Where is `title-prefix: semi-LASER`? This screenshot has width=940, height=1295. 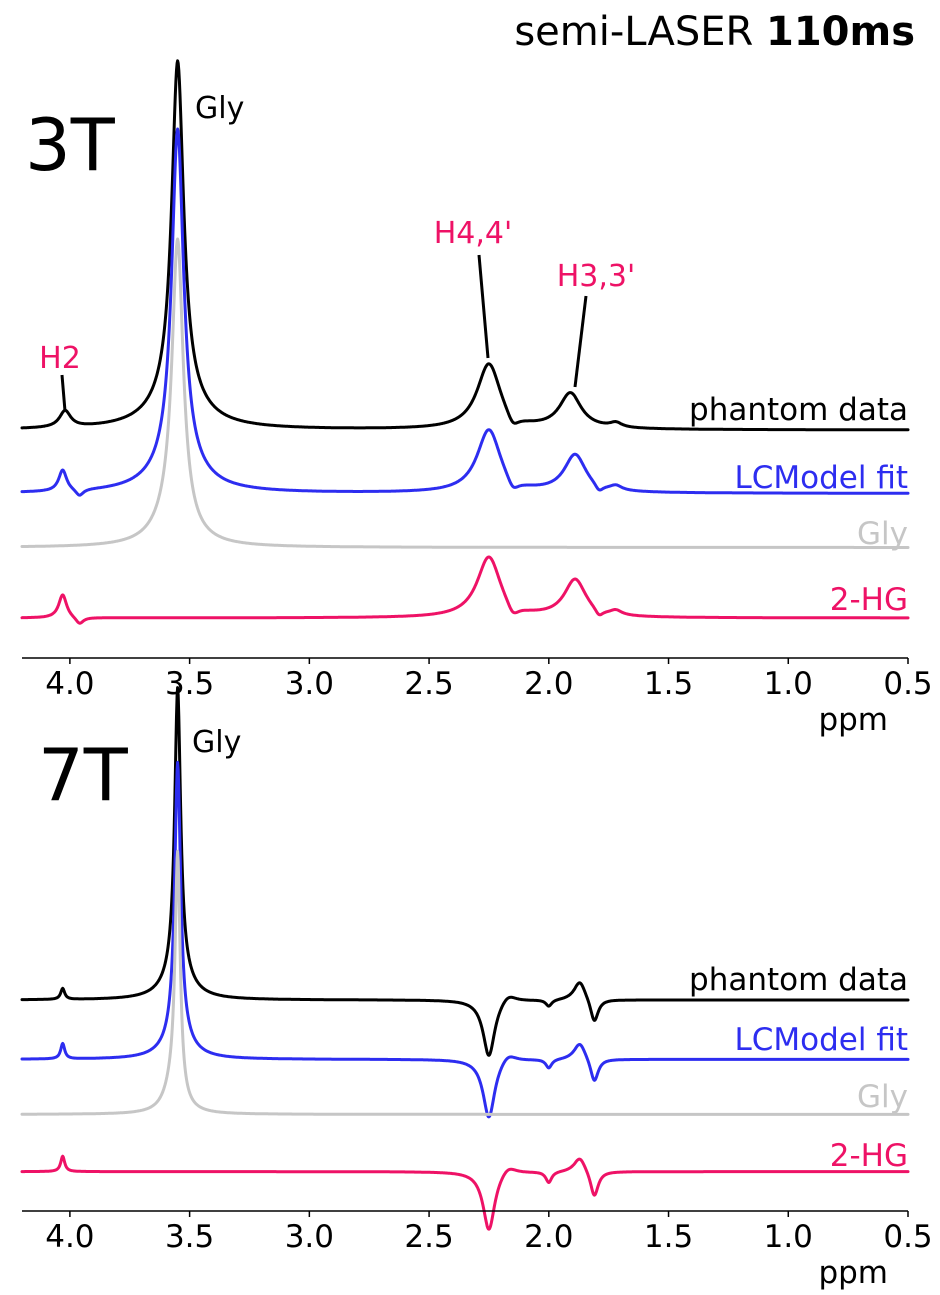 title-prefix: semi-LASER is located at coordinates (640, 32).